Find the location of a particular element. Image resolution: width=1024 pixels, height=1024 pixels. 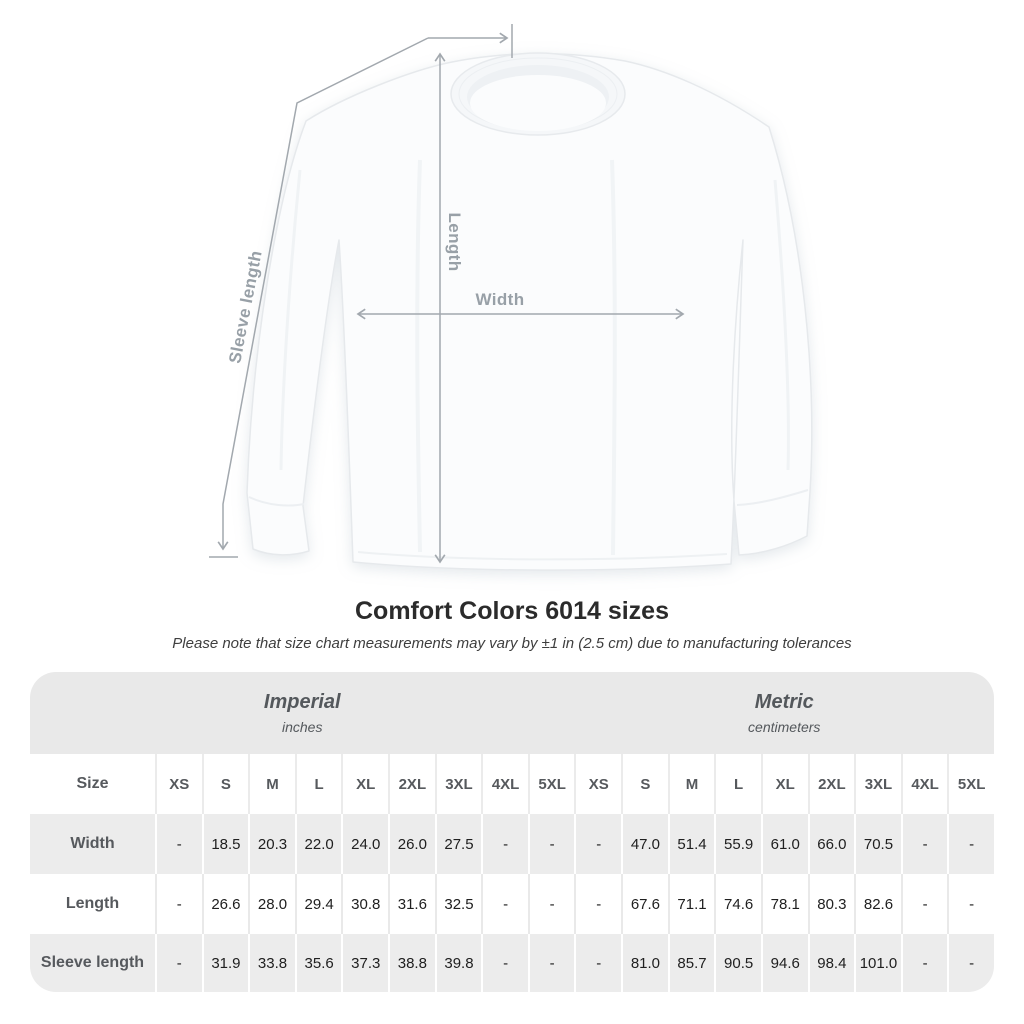

value-cell: 37.3 is located at coordinates (365, 963).